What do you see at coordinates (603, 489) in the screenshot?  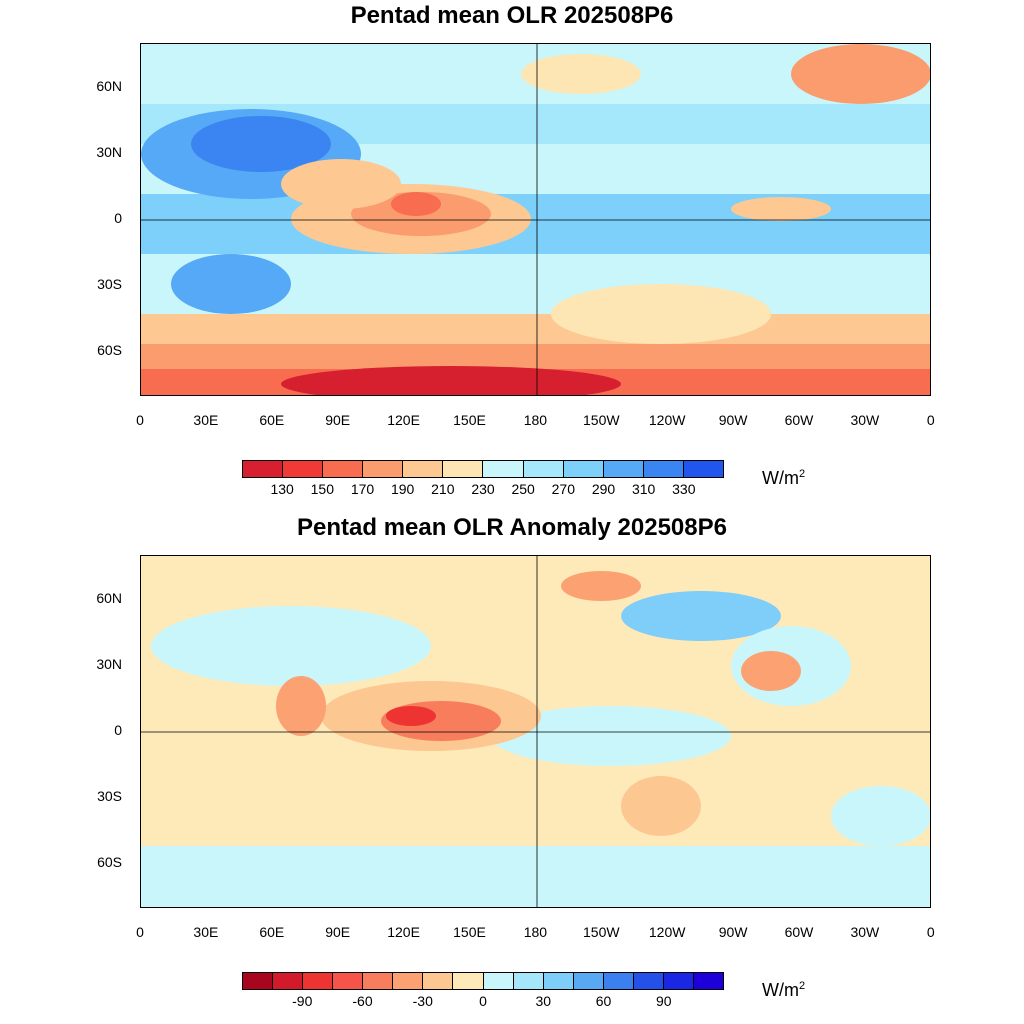 I see `colorbar-label: 290` at bounding box center [603, 489].